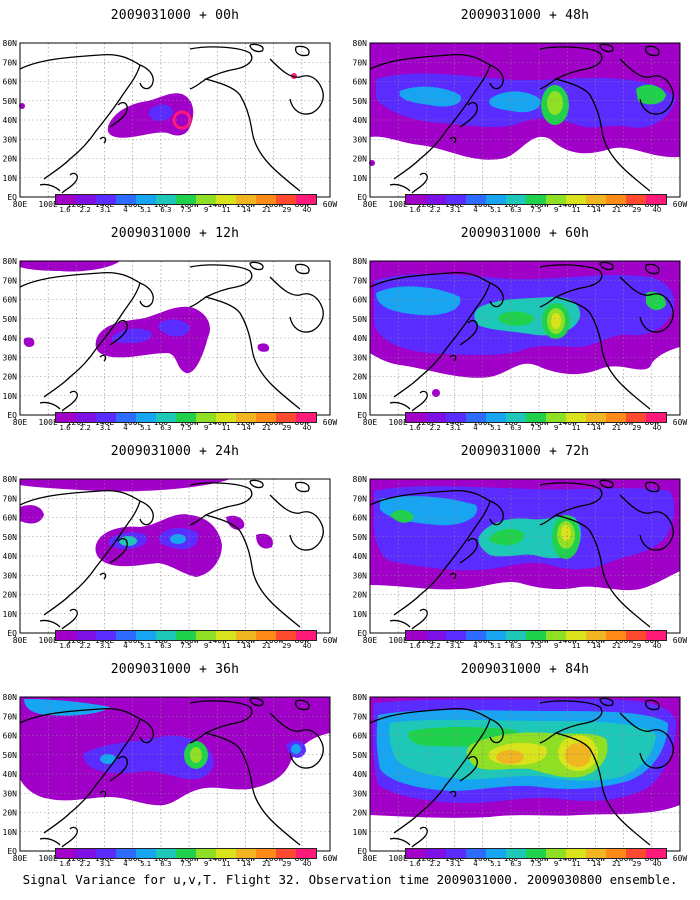 The width and height of the screenshot is (700, 900). Describe the element at coordinates (536, 646) in the screenshot. I see `colorbar-labels: 1.6 2.2 3.1 4 5.1 6.3 7.5 9 11 14 21 29 40` at that location.